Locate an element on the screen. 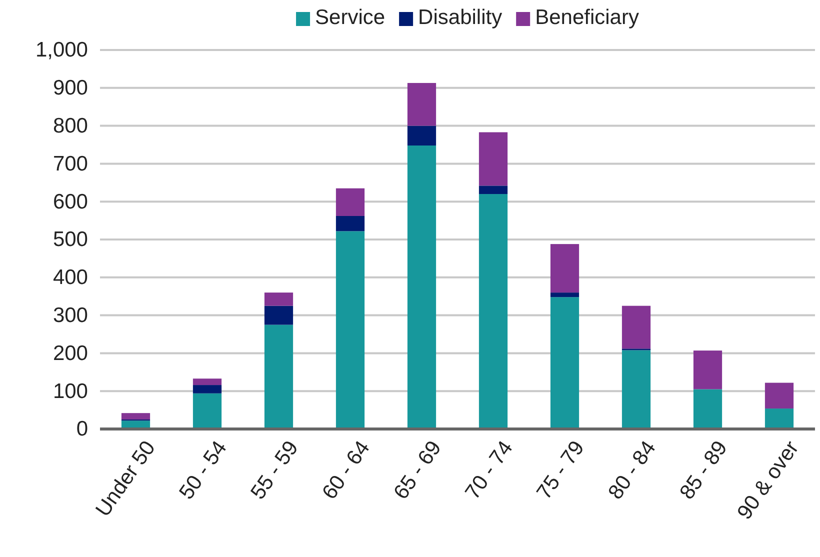 The width and height of the screenshot is (820, 557). legend-label: Disability is located at coordinates (460, 17).